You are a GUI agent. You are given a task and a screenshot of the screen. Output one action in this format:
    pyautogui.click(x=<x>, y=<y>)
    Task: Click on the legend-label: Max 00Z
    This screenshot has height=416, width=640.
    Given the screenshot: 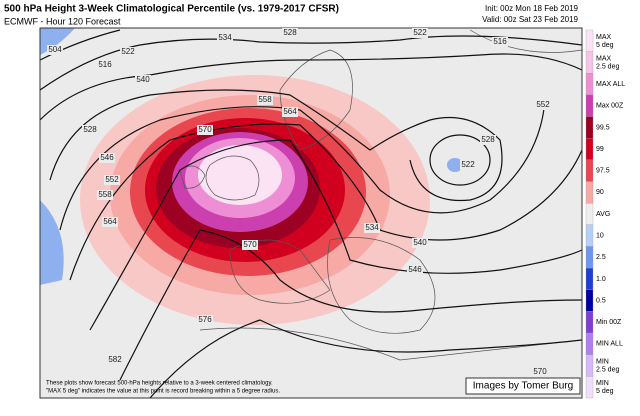 What is the action you would take?
    pyautogui.click(x=610, y=106)
    